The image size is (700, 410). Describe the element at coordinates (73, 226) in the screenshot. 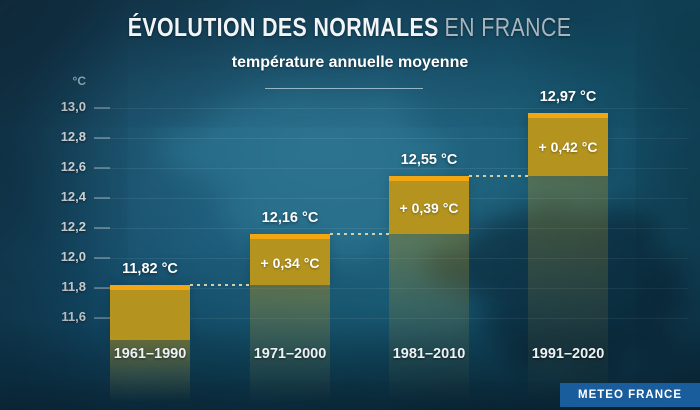

I see `y-tick-label: 12,2` at that location.